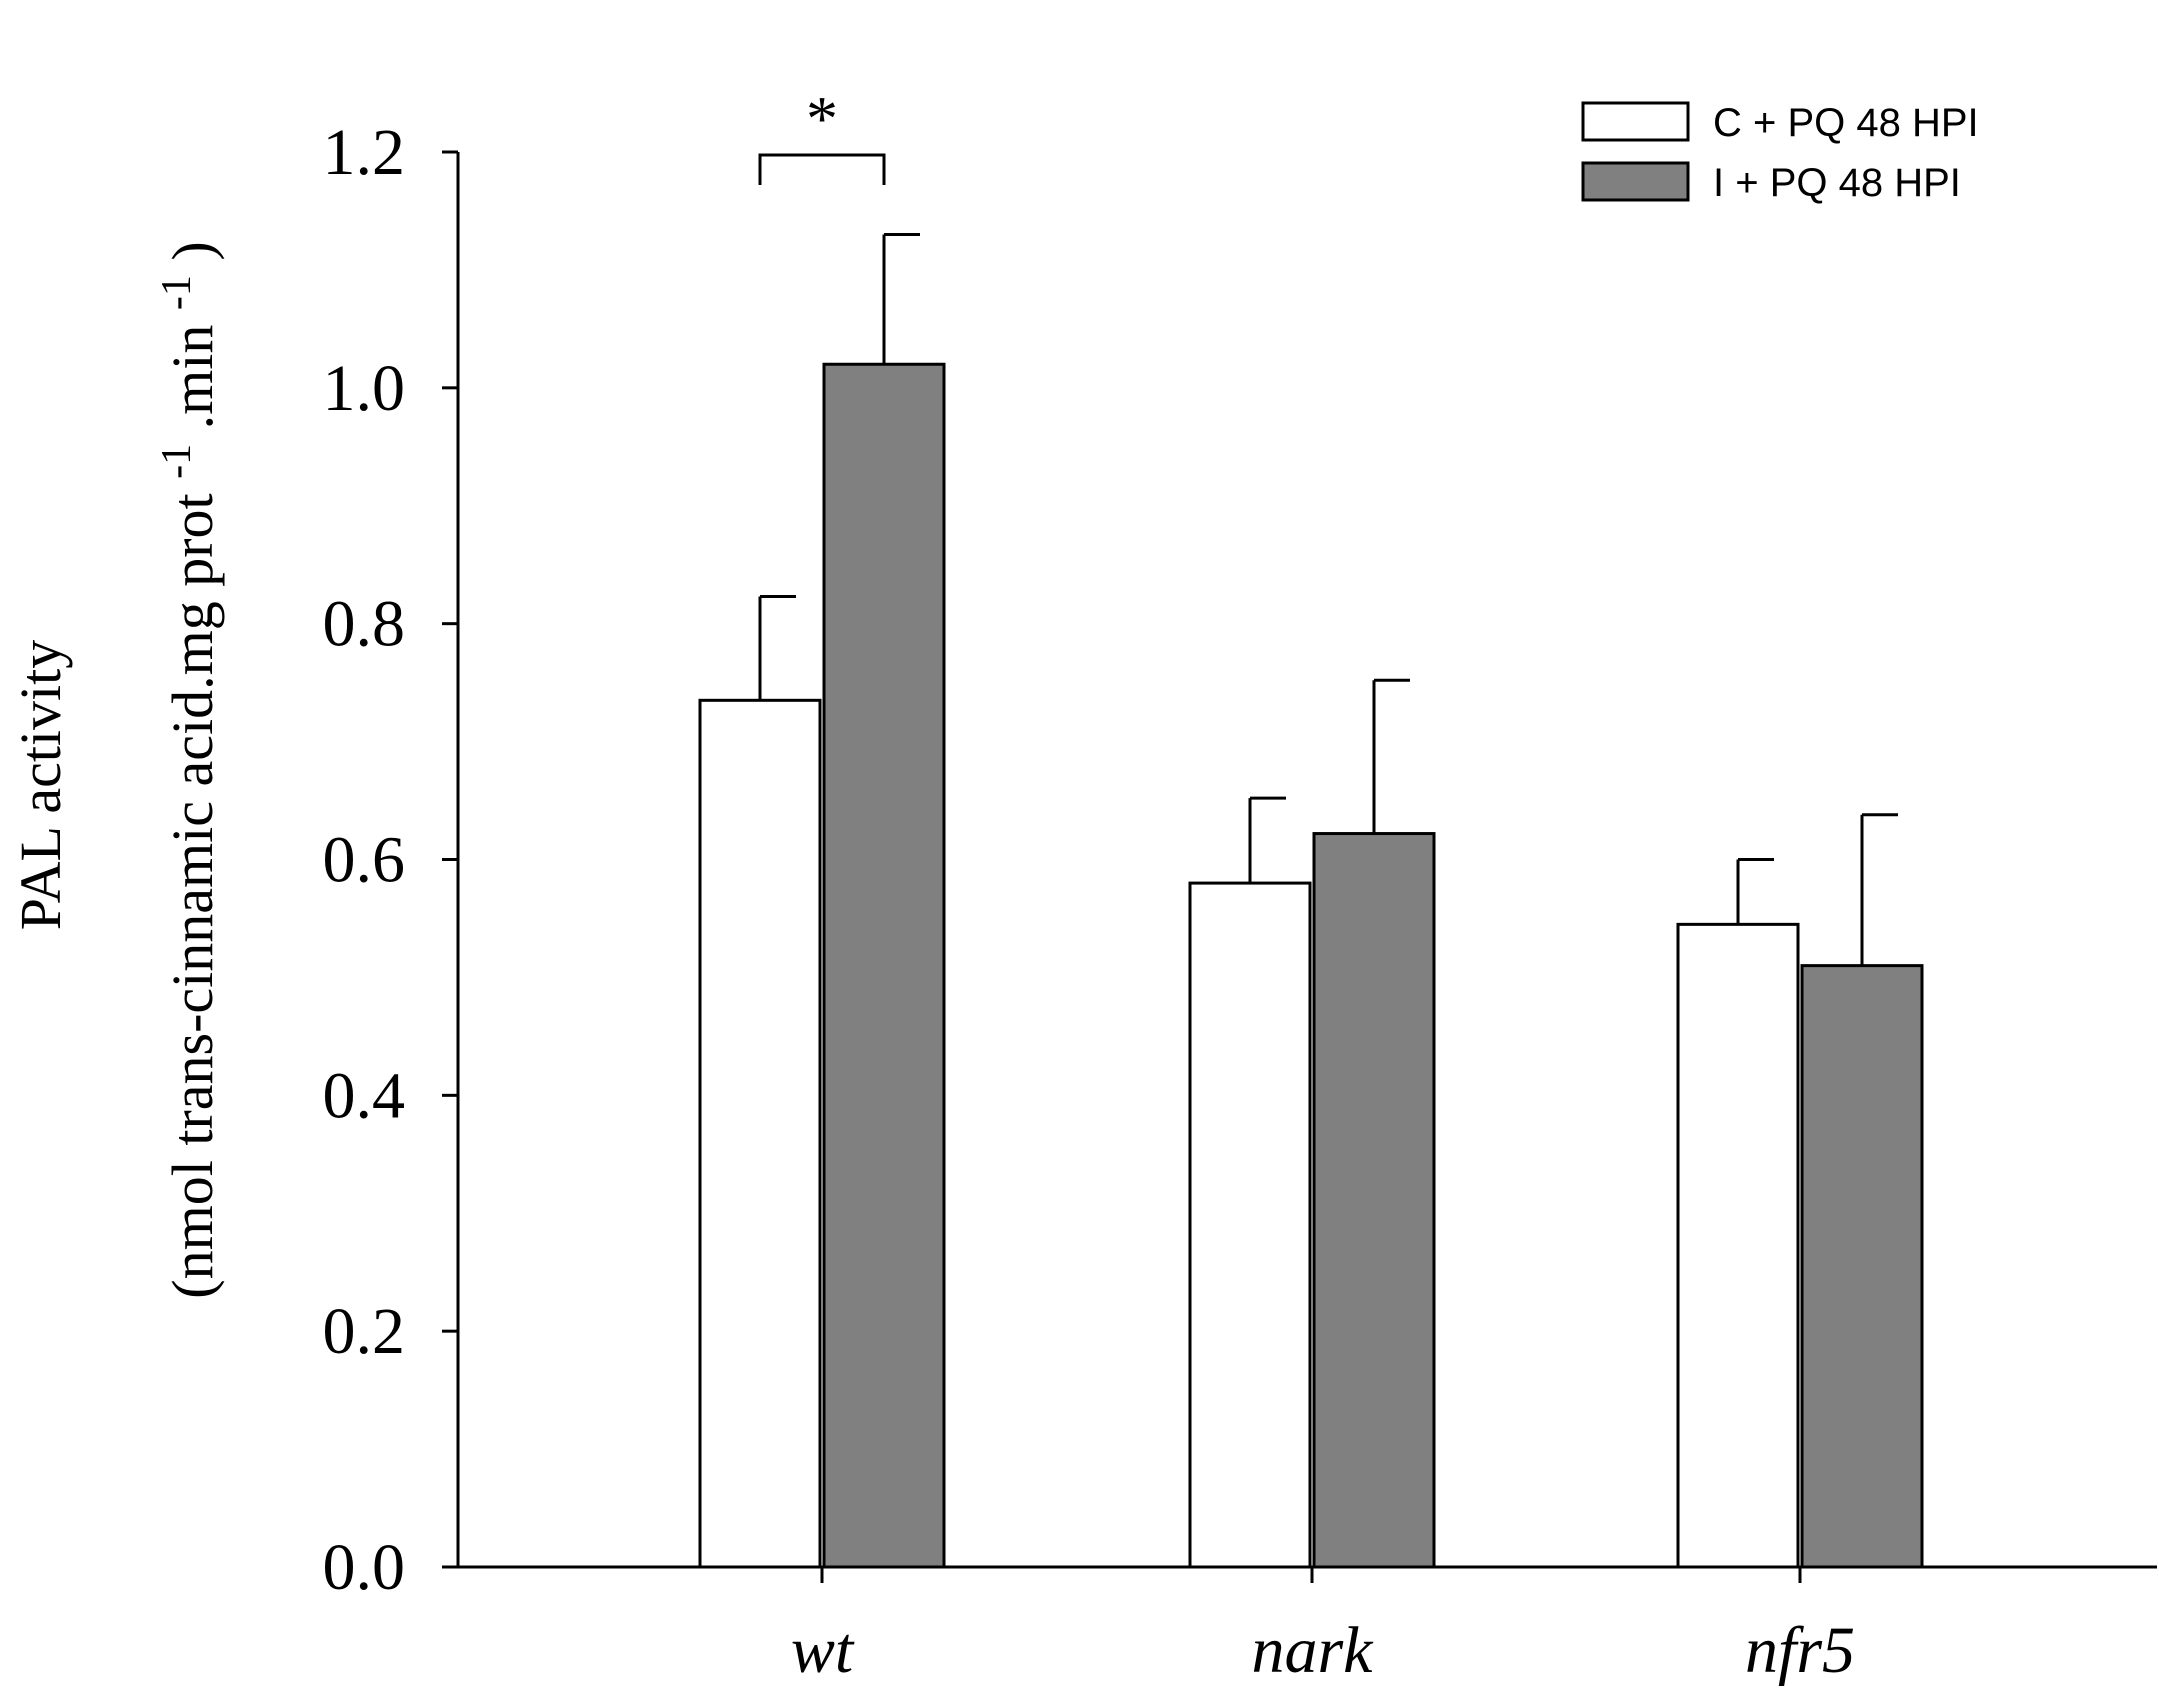 The image size is (2159, 1690). Describe the element at coordinates (364, 860) in the screenshot. I see `y-tick-label: 0.6` at that location.